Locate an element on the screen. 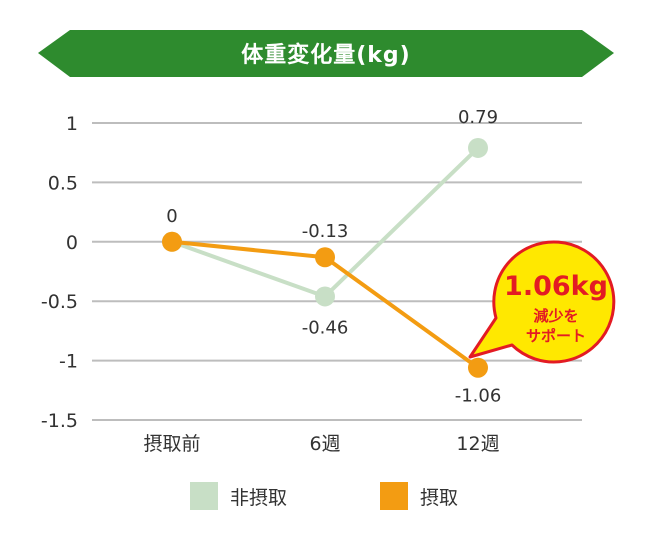 This screenshot has width=650, height=540. title-band is located at coordinates (326, 53).